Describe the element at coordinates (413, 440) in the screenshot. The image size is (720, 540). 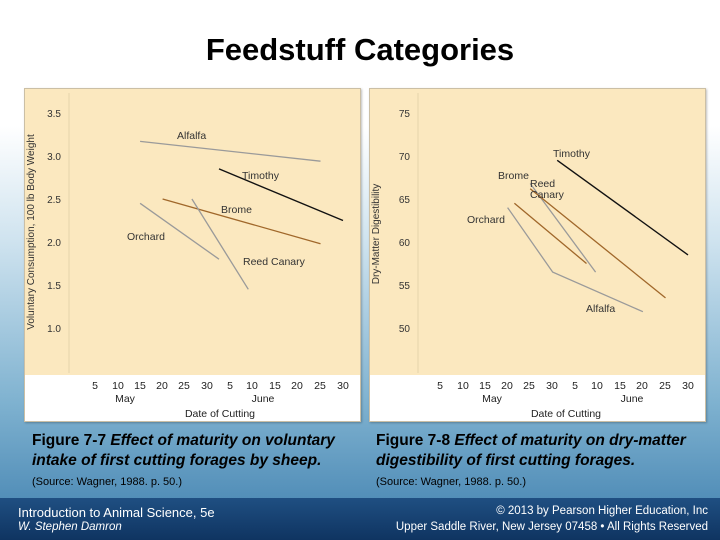
I see `figure-label: Figure 7-8` at that location.